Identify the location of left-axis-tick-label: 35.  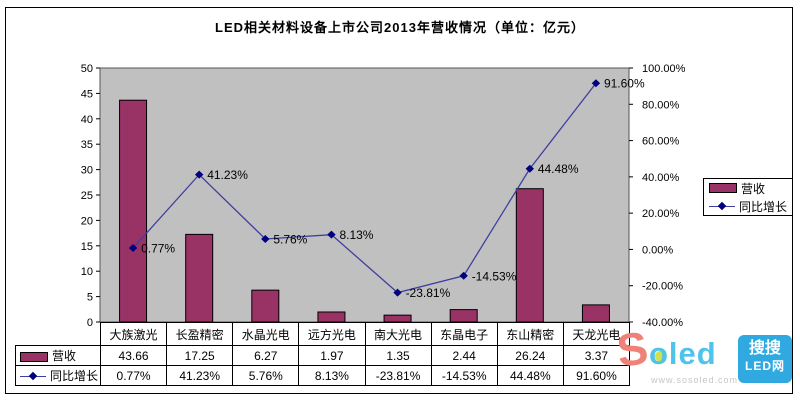
(87, 145).